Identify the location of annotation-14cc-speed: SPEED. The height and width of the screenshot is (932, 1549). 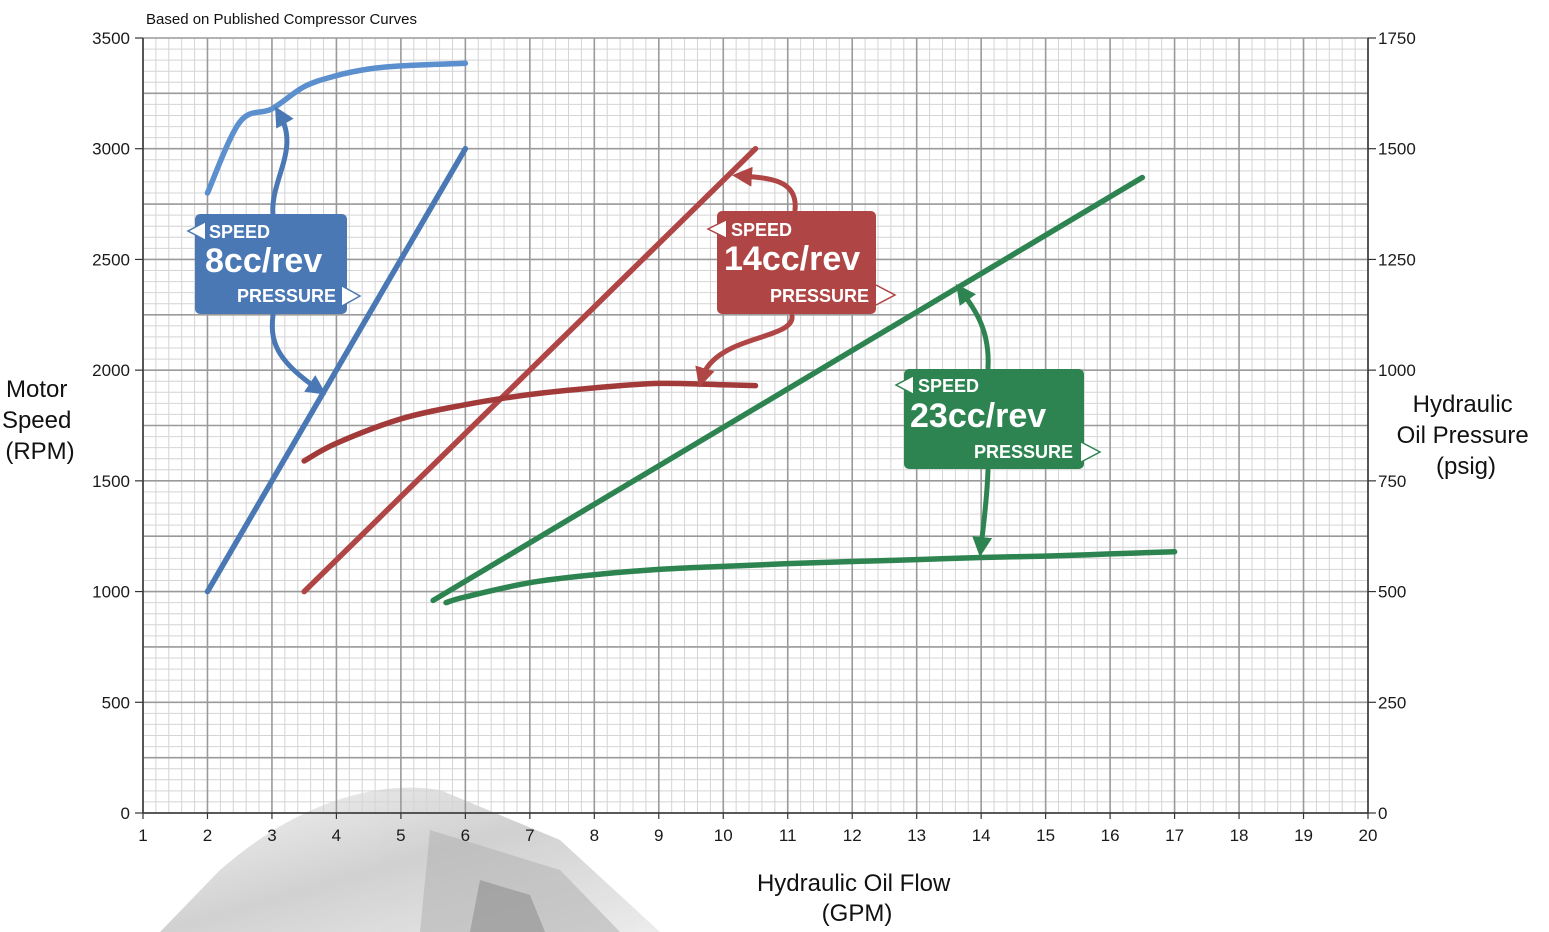
(761, 230).